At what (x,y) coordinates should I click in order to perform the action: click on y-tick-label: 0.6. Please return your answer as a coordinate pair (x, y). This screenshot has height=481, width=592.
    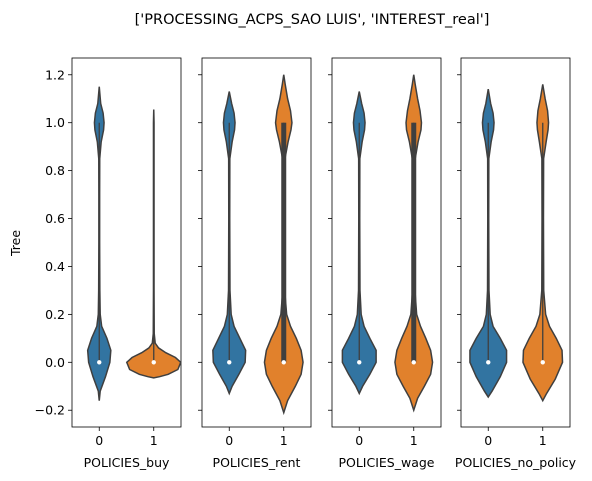
    Looking at the image, I should click on (55, 218).